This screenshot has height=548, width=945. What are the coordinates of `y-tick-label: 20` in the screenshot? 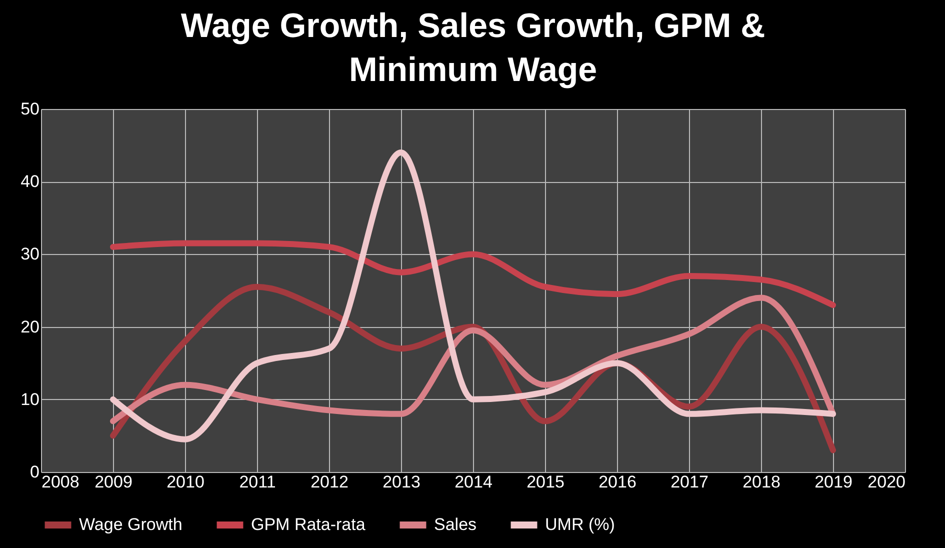 It's located at (30, 326).